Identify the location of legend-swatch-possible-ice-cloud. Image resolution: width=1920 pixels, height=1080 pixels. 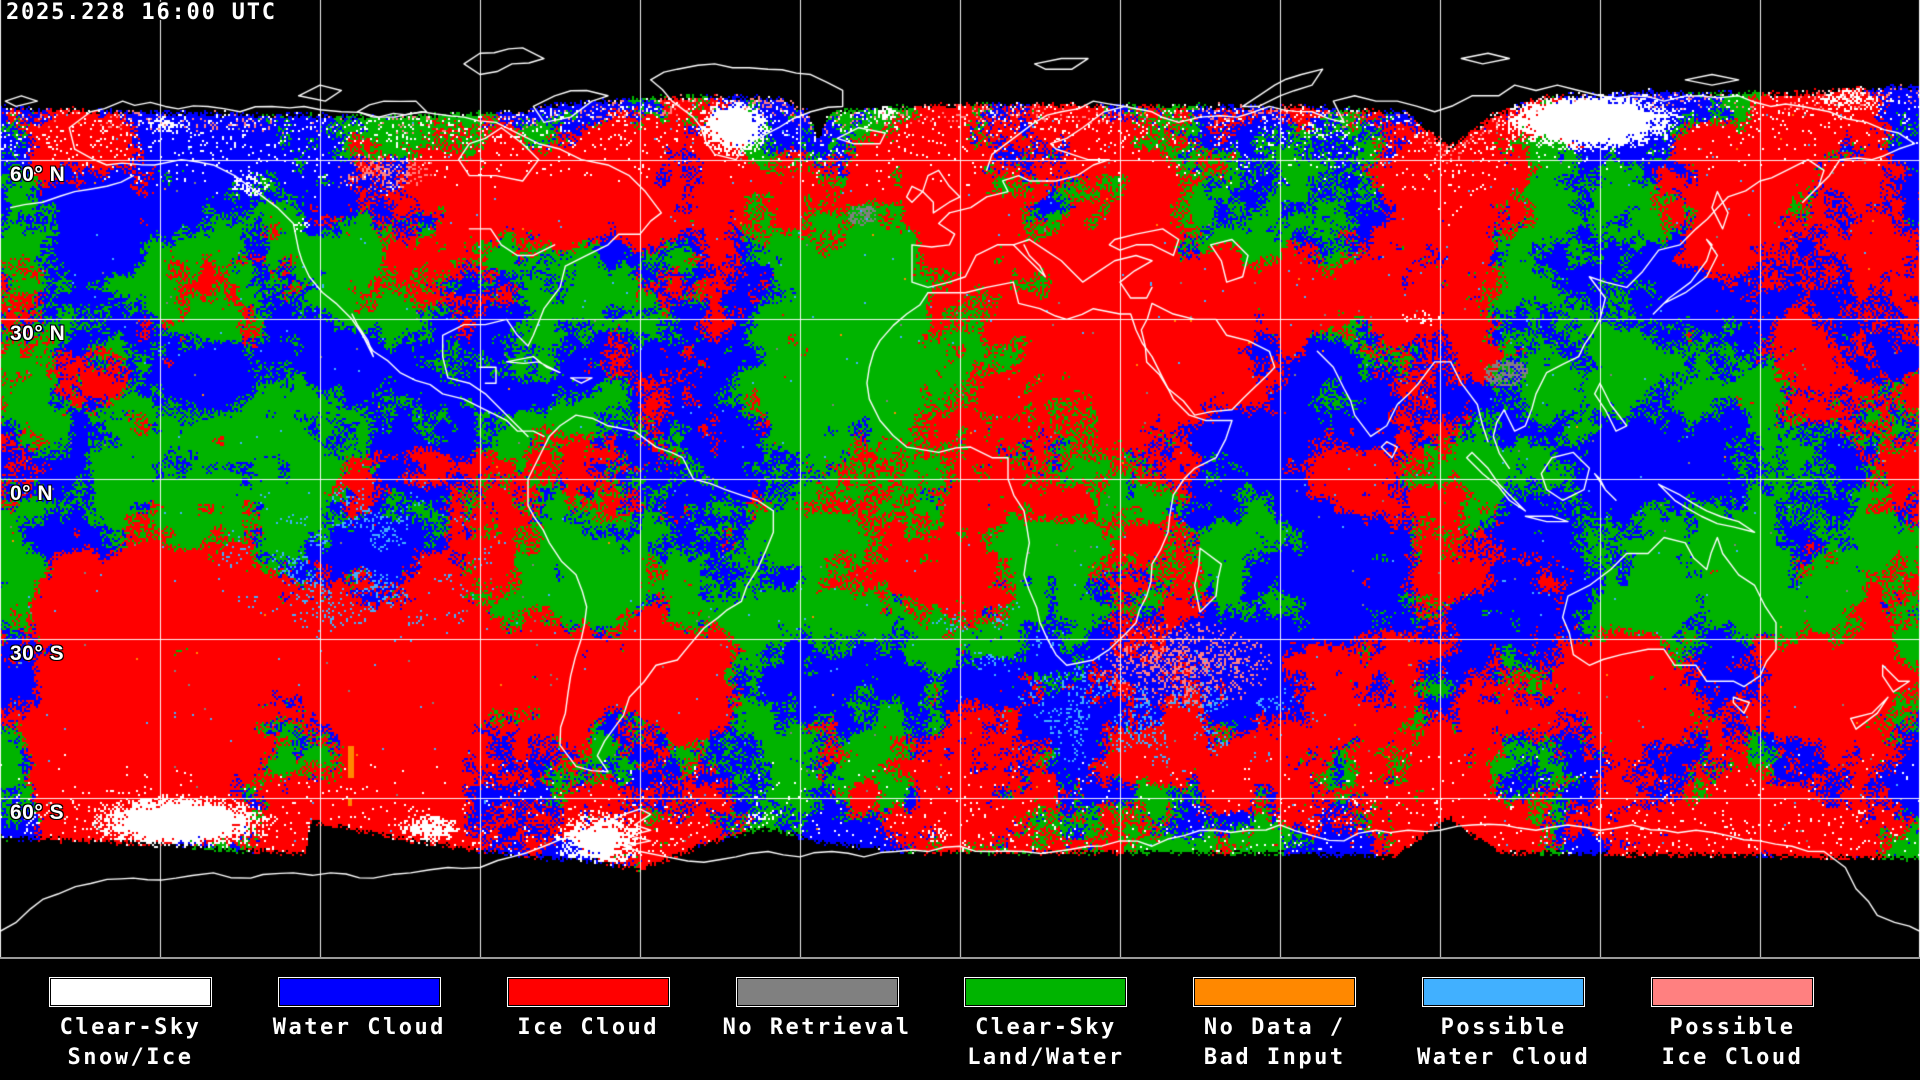
(1732, 992).